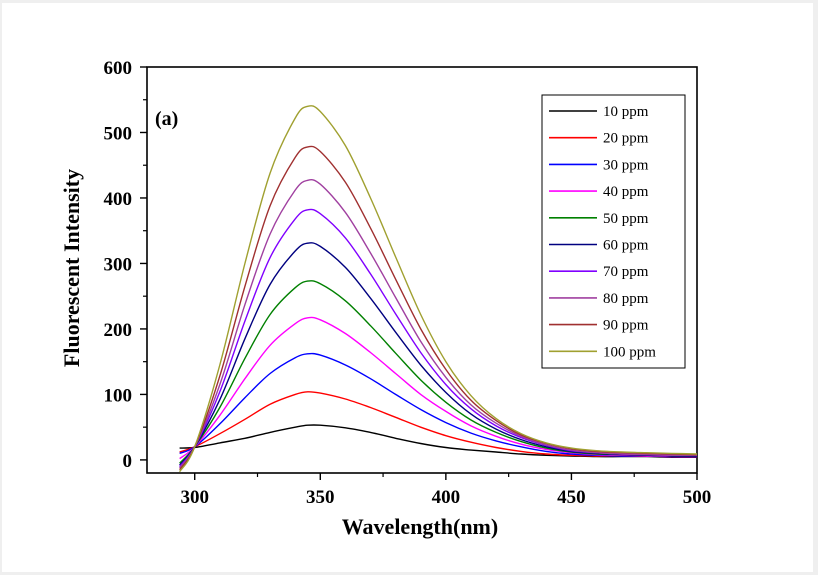 This screenshot has height=575, width=818. I want to click on y-tick-label: 200, so click(118, 330).